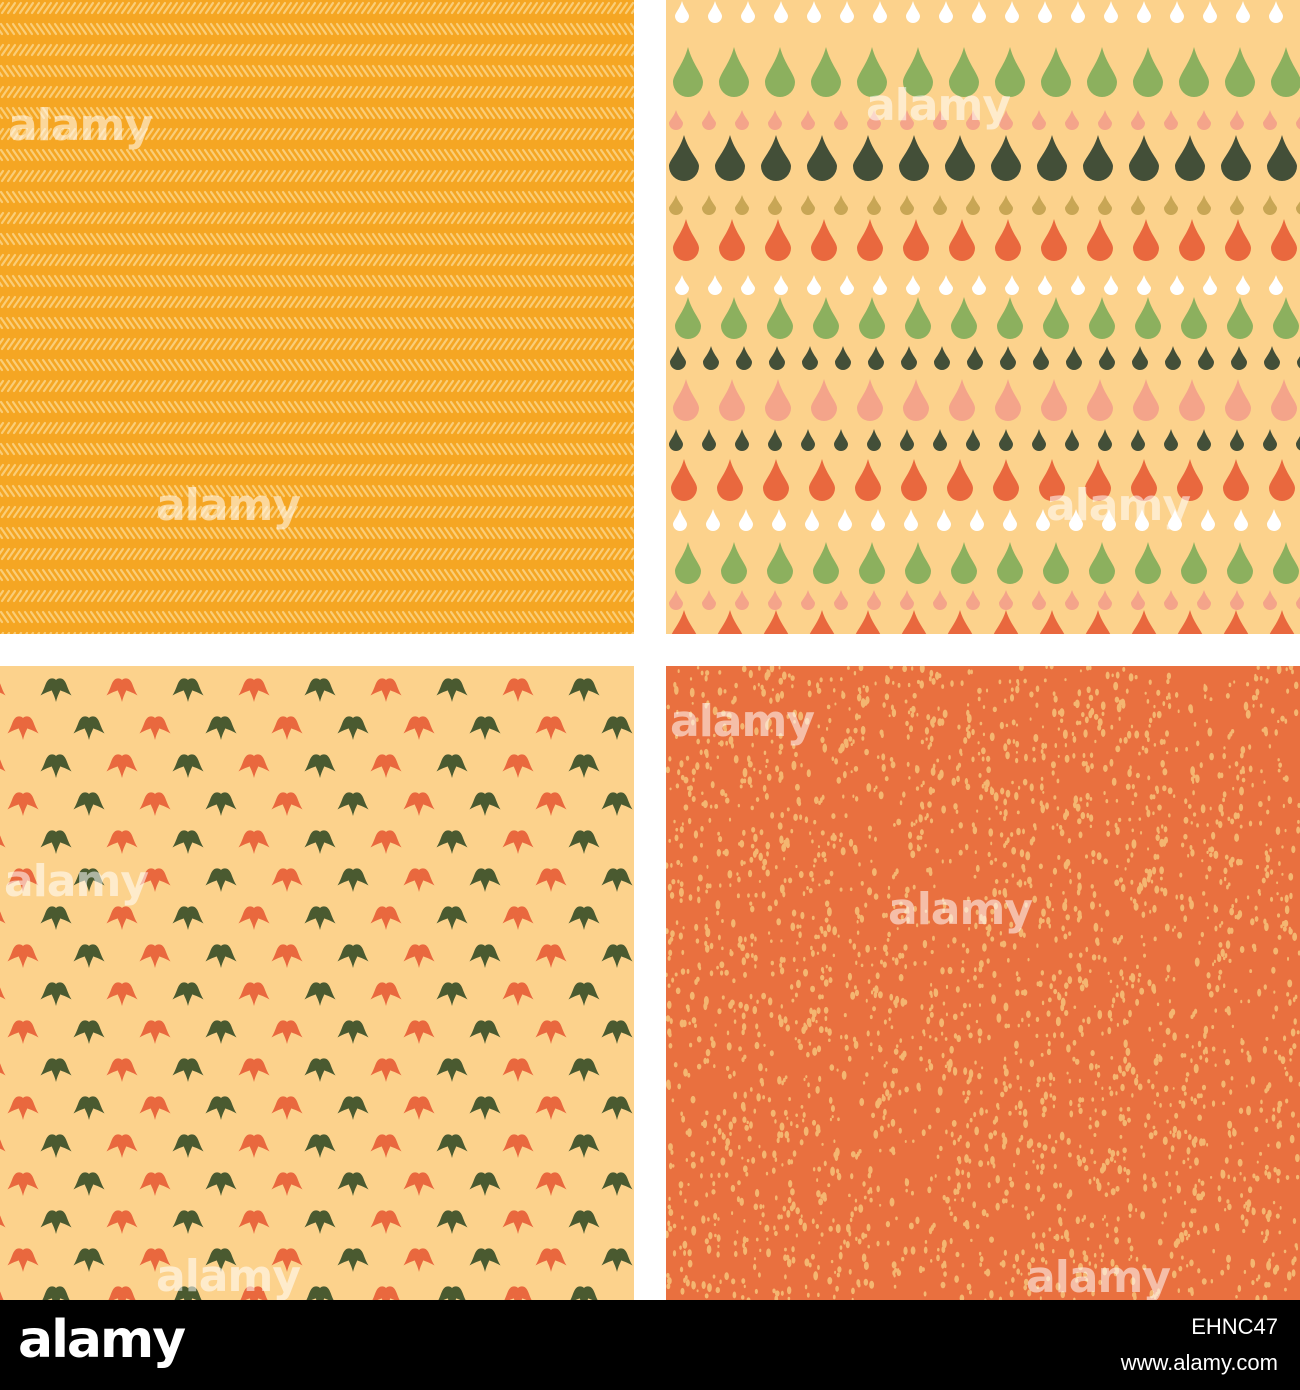  What do you see at coordinates (102, 1340) in the screenshot?
I see `alamy-logo: alamy` at bounding box center [102, 1340].